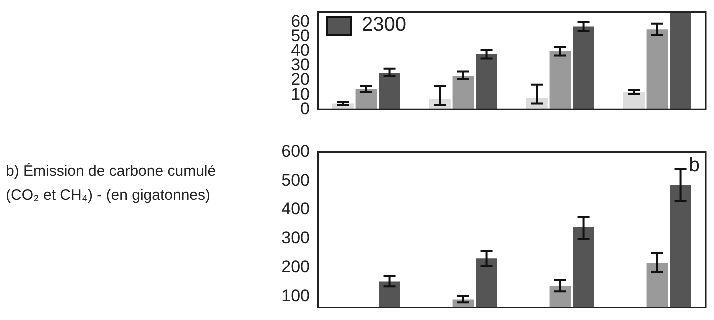 The image size is (714, 320). I want to click on y-axis-title: b) Émission de carbone cumulé (CO₂ et CH₄) - (en gigatonnes), so click(112, 184).